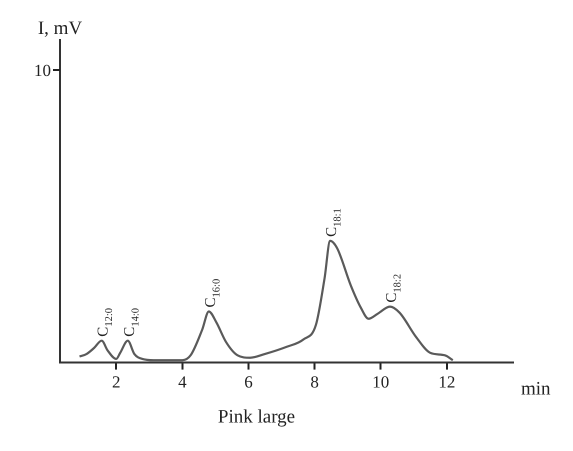  What do you see at coordinates (106, 322) in the screenshot?
I see `annotation: C12:0` at bounding box center [106, 322].